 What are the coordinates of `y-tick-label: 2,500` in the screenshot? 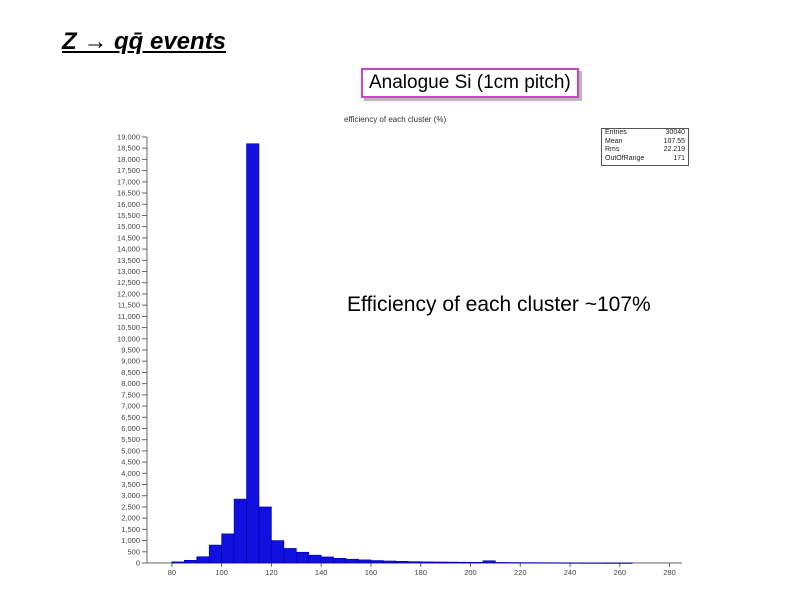 It's located at (130, 506).